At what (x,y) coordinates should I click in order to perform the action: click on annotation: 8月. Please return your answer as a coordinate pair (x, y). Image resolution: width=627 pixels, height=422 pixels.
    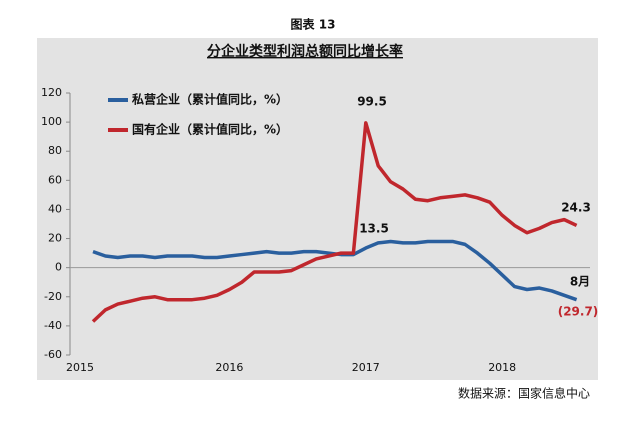
    Looking at the image, I should click on (580, 282).